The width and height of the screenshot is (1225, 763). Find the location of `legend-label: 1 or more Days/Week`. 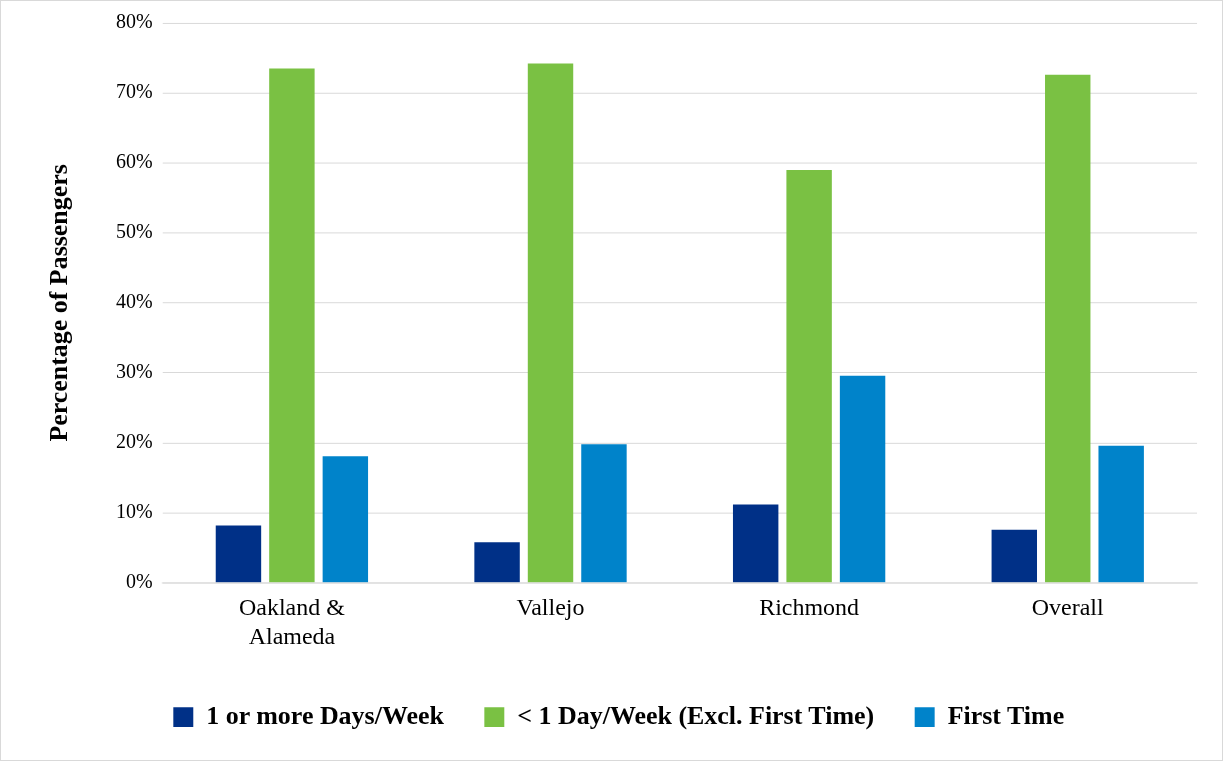

legend-label: 1 or more Days/Week is located at coordinates (325, 715).